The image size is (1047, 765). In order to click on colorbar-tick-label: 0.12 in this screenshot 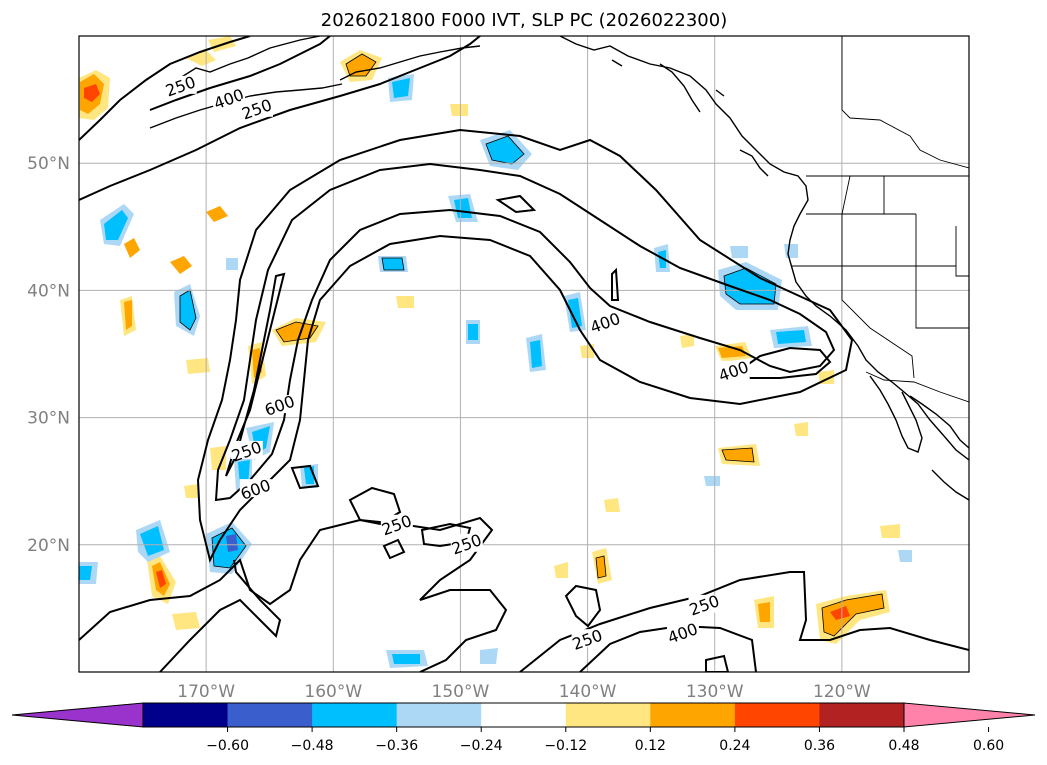, I will do `click(650, 746)`.